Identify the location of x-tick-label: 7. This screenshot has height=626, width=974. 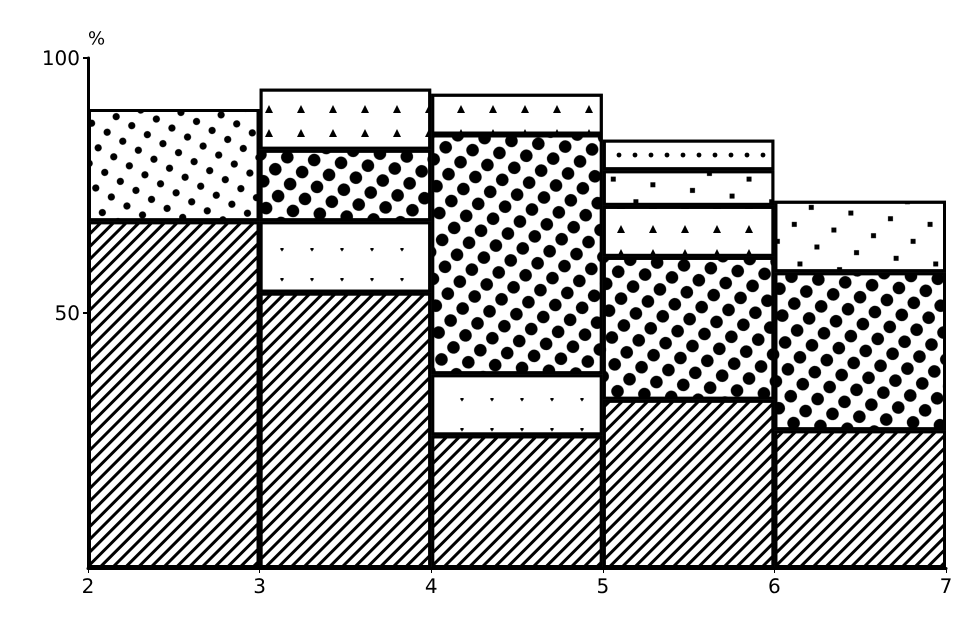
(946, 586).